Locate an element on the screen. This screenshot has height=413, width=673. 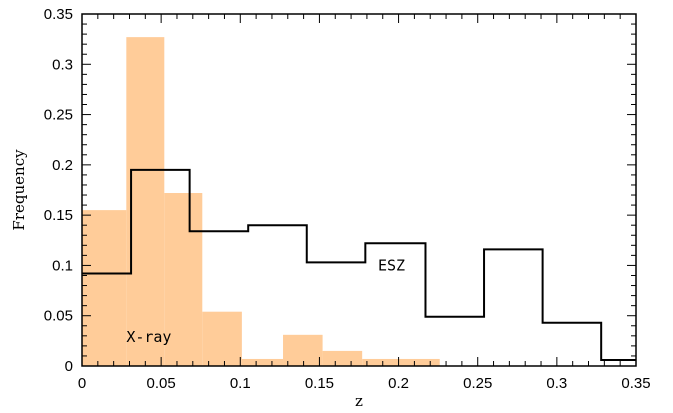
y-tick-label: 0.1 is located at coordinates (62, 265).